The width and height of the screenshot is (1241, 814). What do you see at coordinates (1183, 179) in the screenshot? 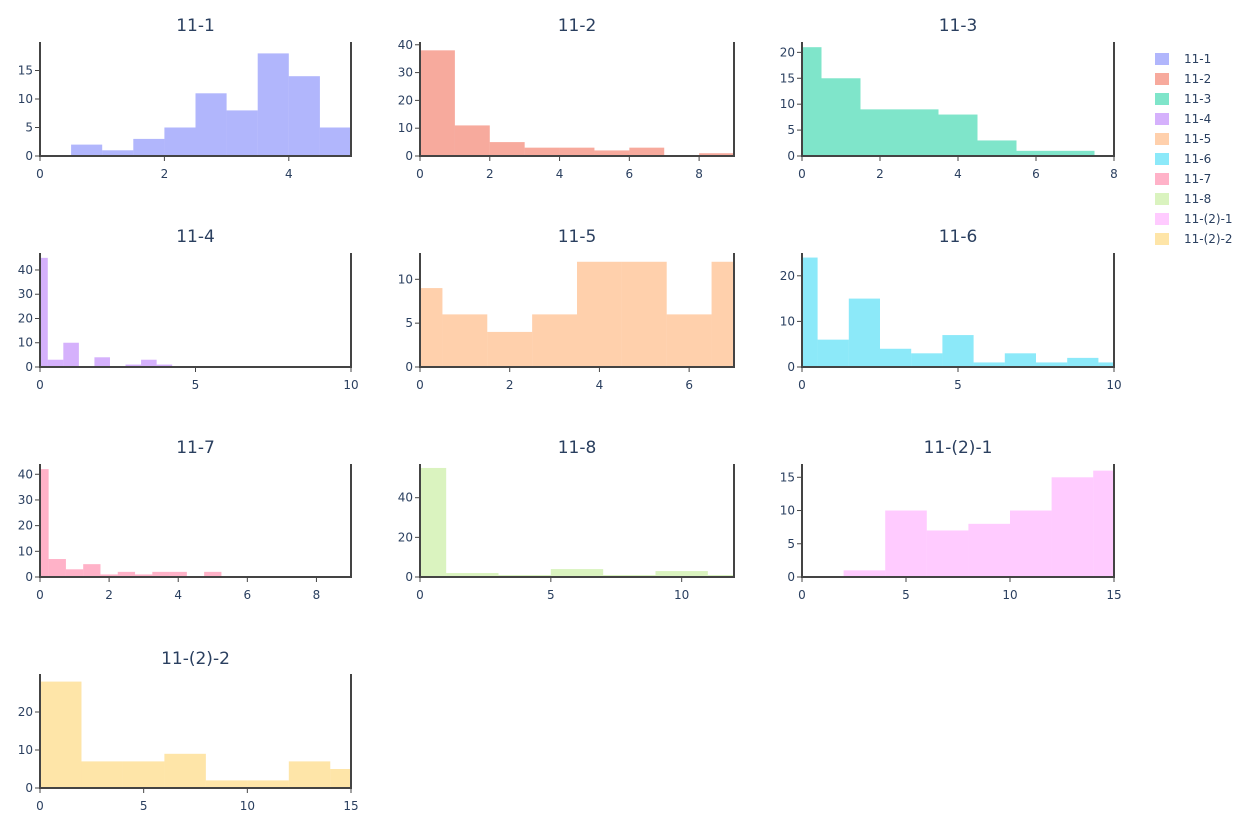
I see `legend-item: 11-7` at bounding box center [1183, 179].